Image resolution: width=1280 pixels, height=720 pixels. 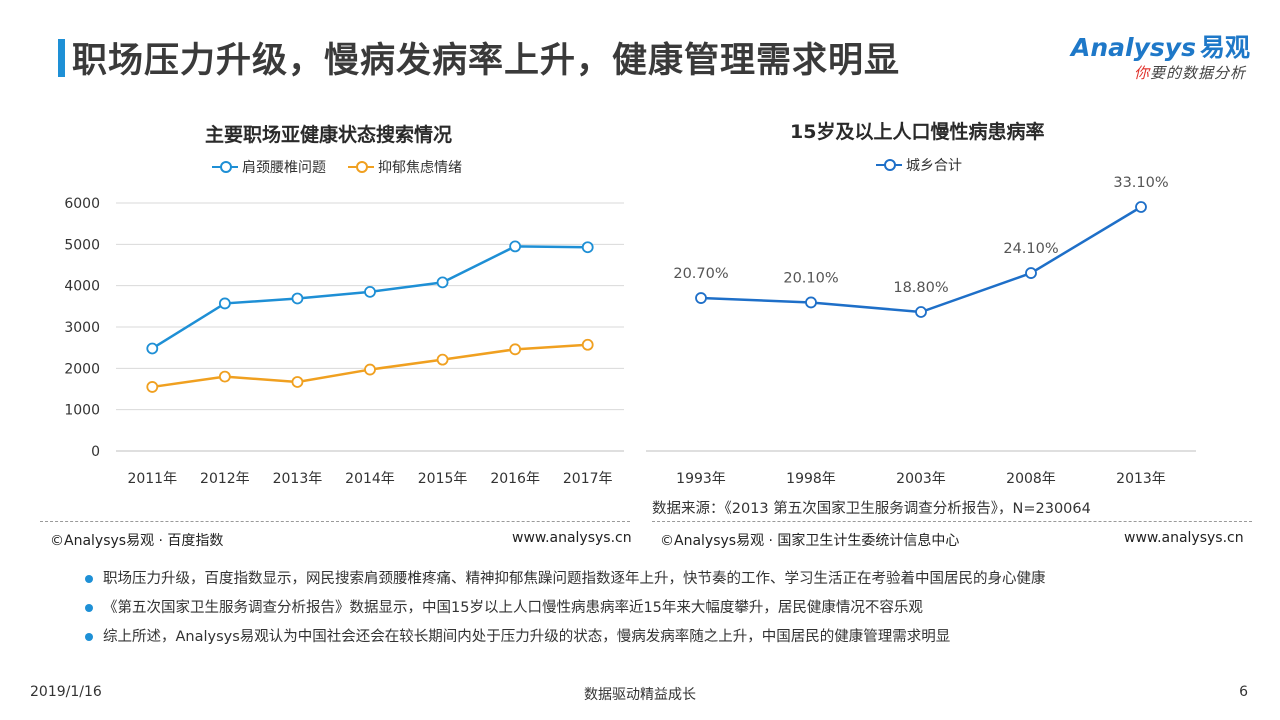 I want to click on analysys-logo: Analysys 易观 你要的数据分析, so click(x=1160, y=58).